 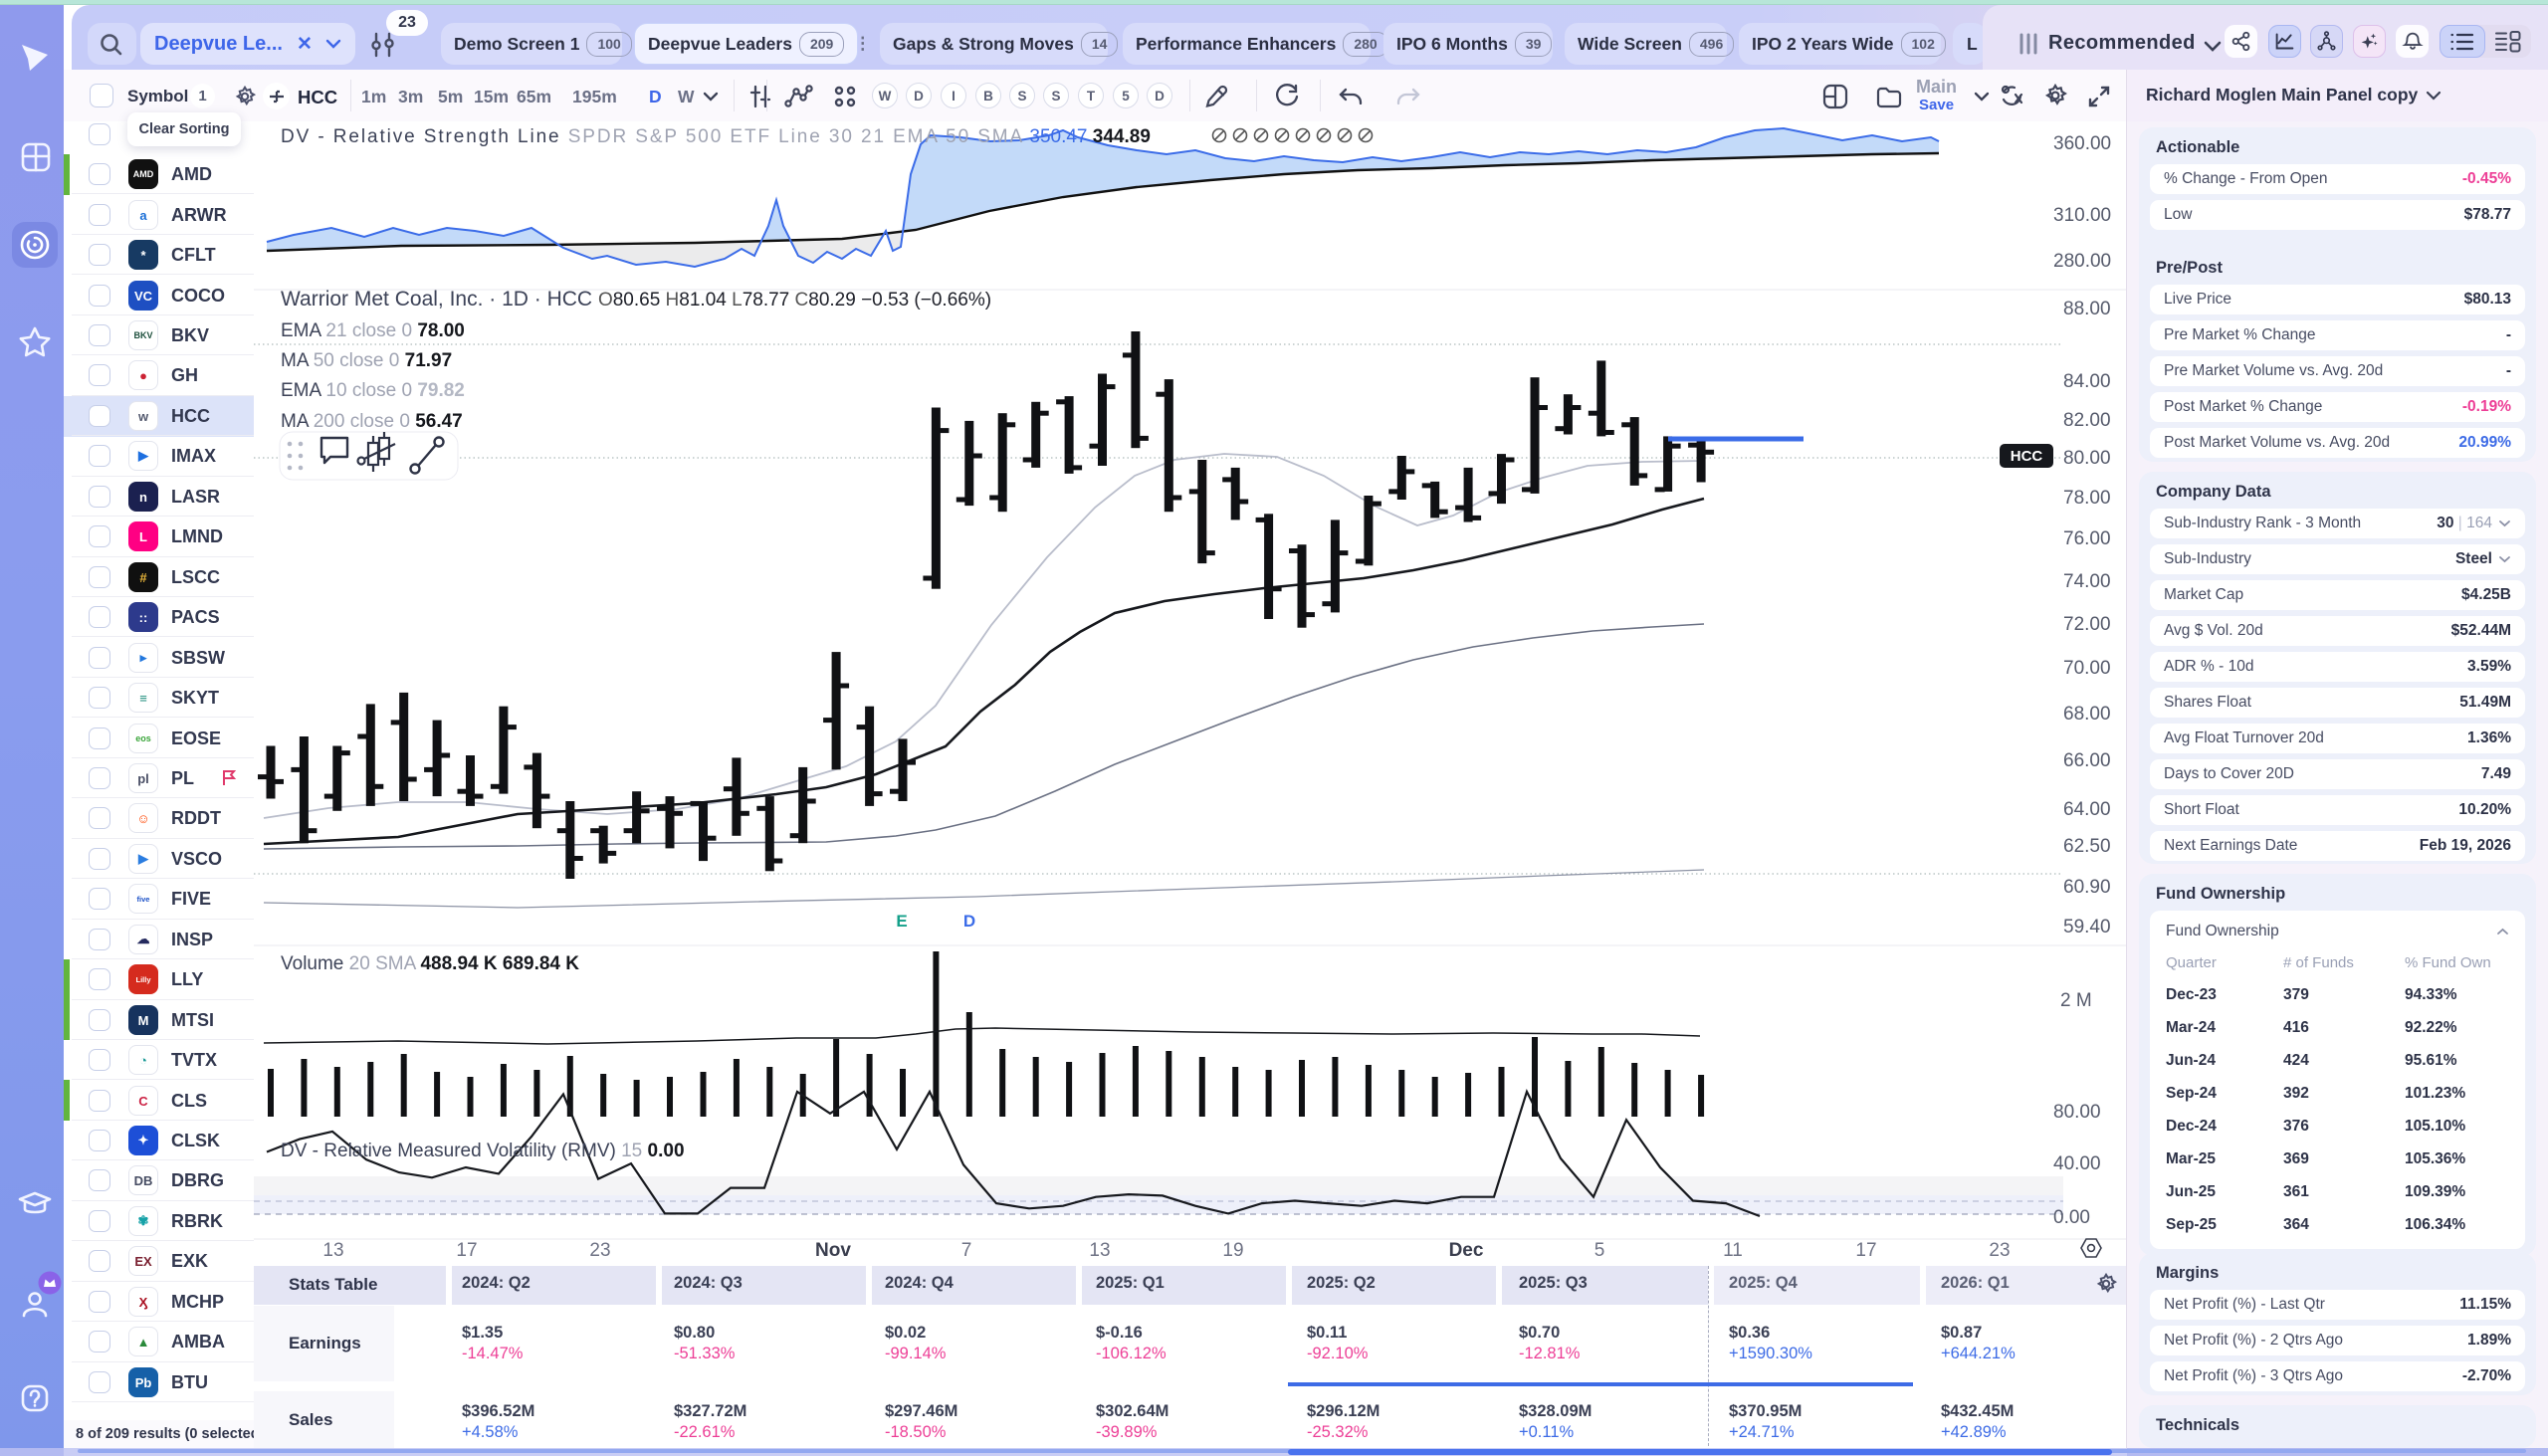 I want to click on svg-text: 11, so click(x=1733, y=1250).